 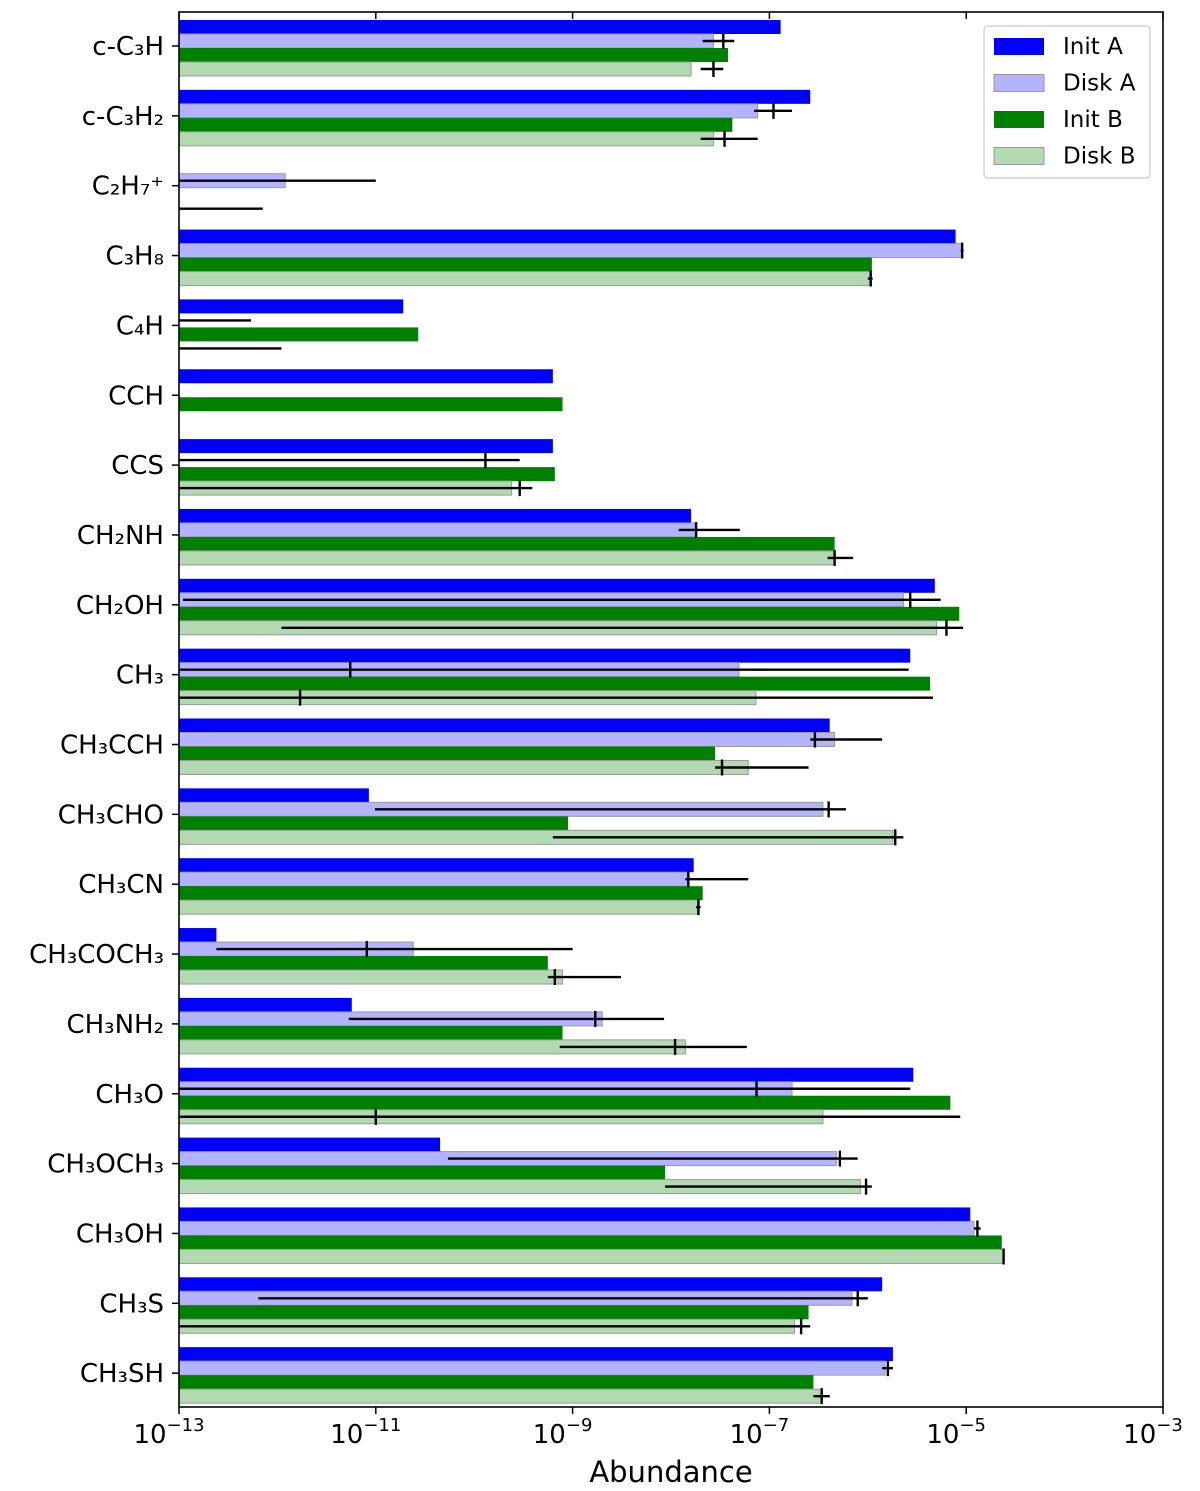 I want to click on y-tick-label: CH₃NH₂, so click(x=115, y=1025).